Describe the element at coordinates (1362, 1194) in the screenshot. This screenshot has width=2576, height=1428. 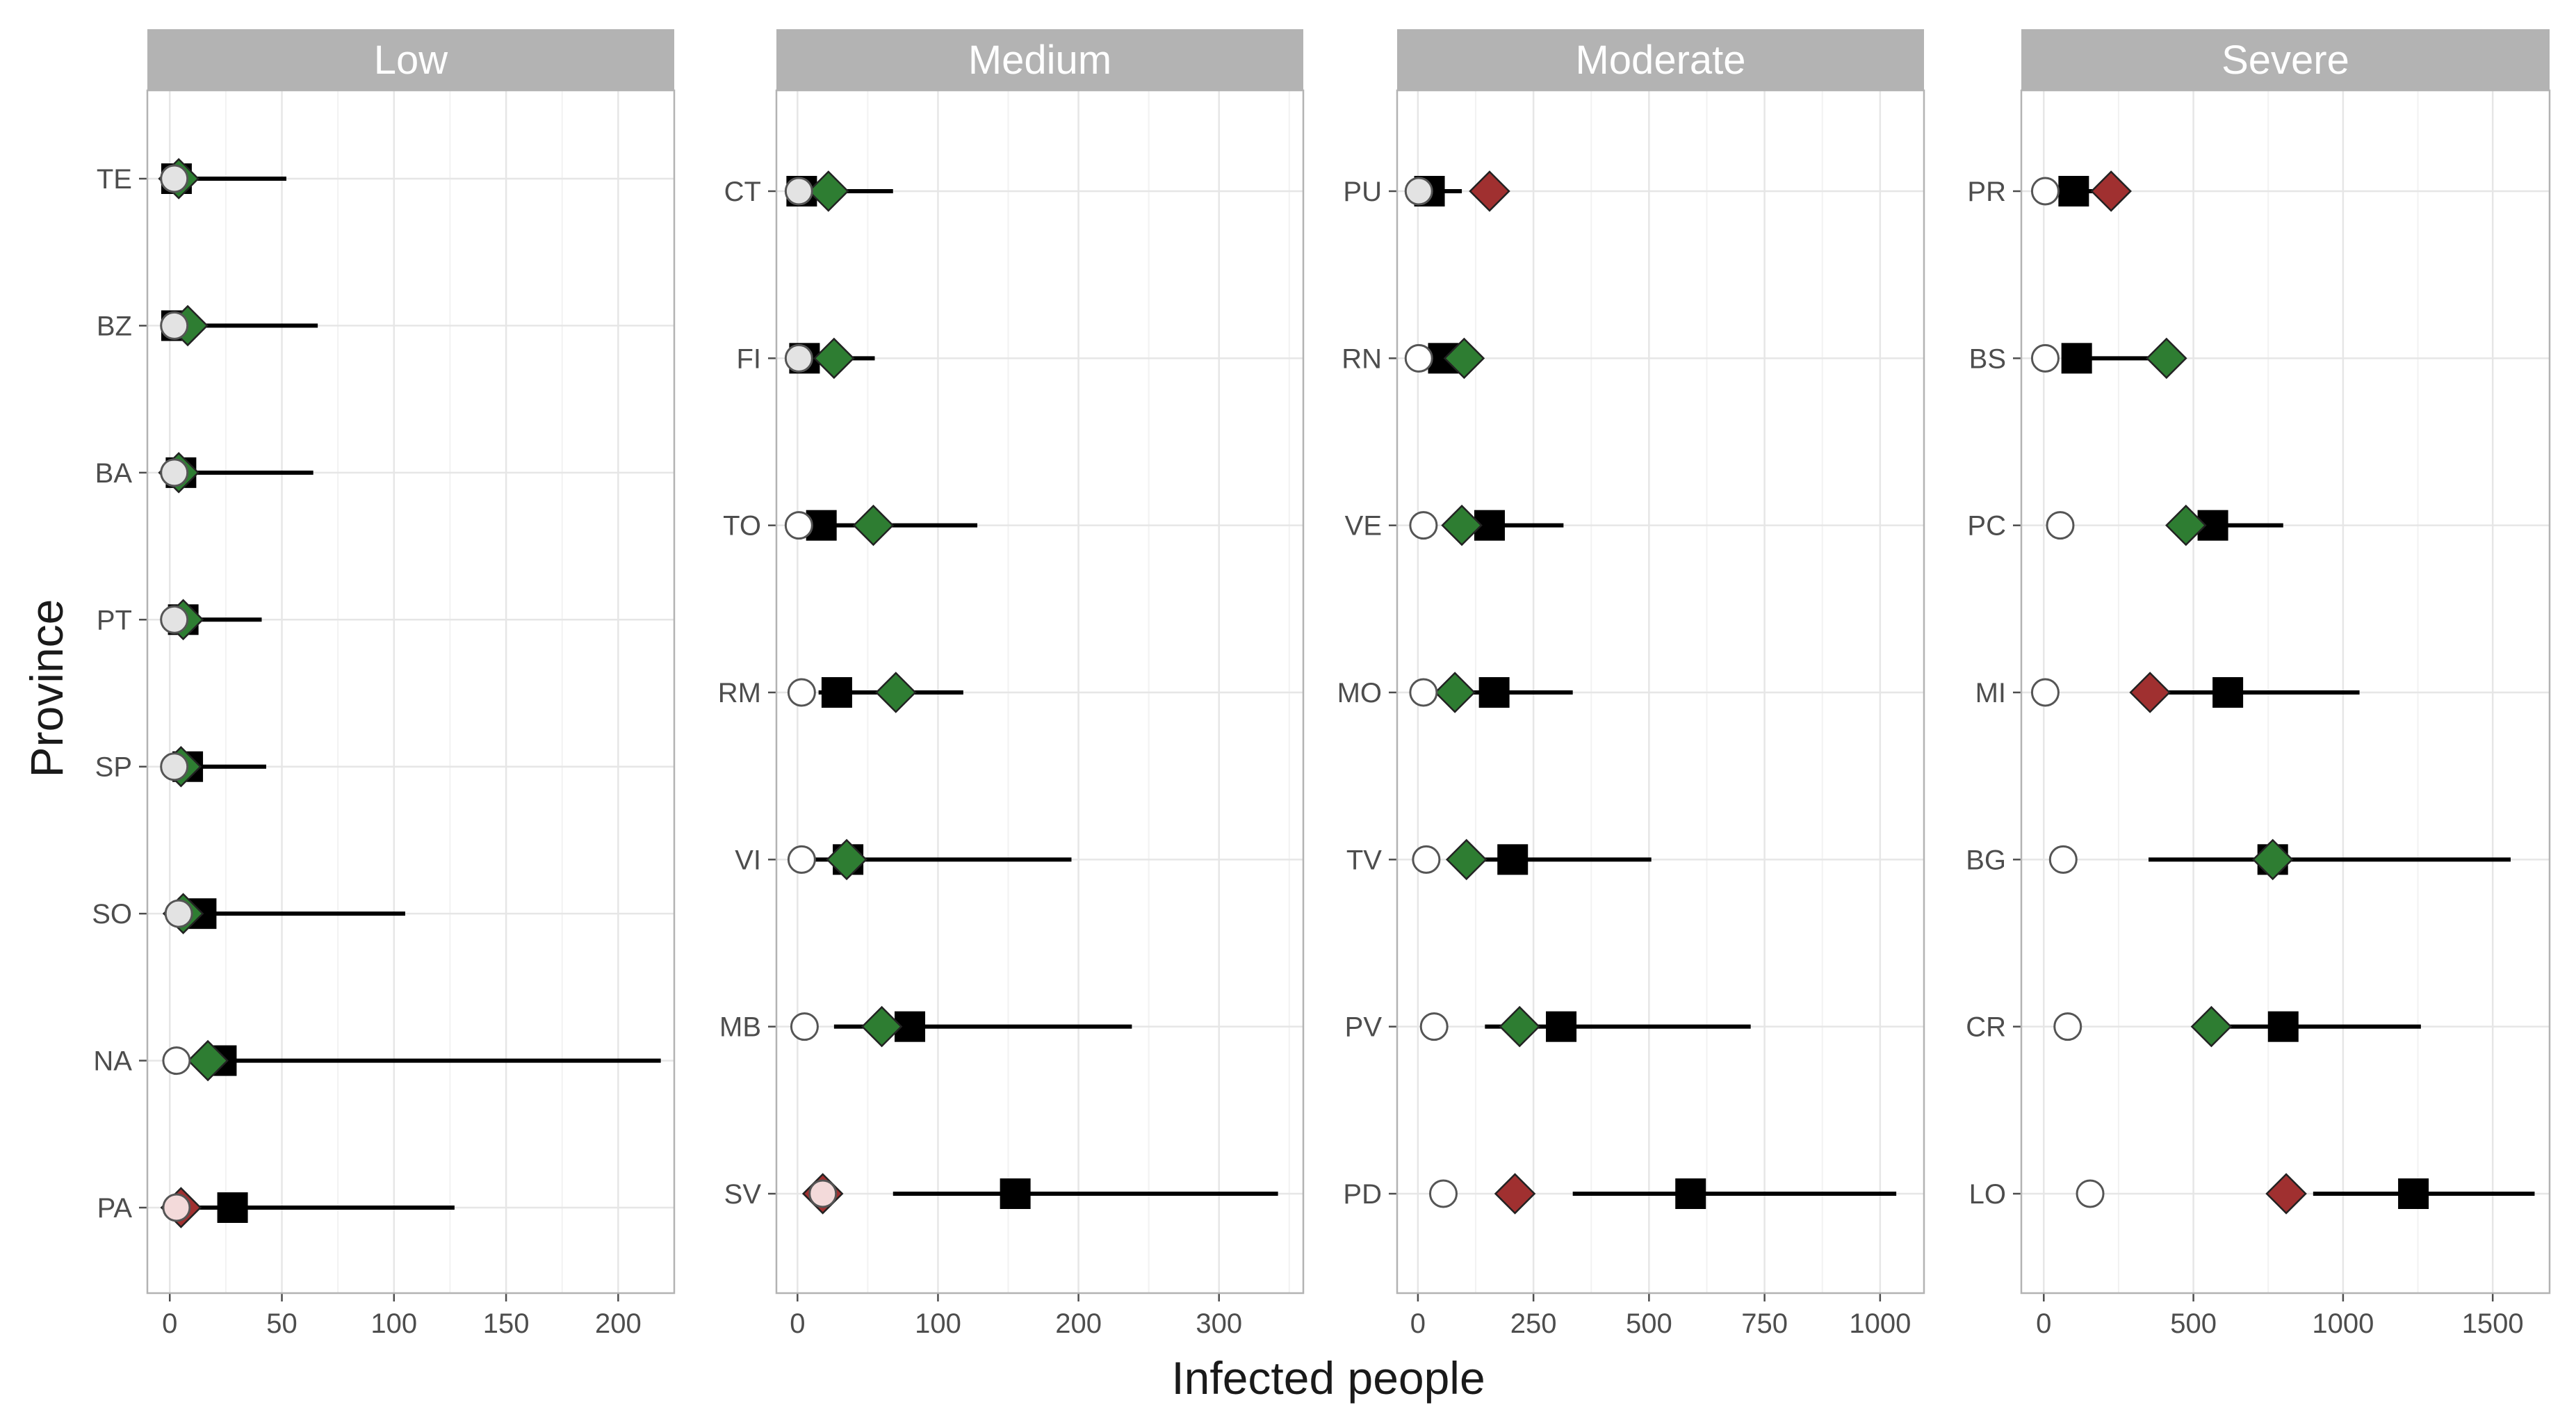
I see `y-tick-label: PD` at that location.